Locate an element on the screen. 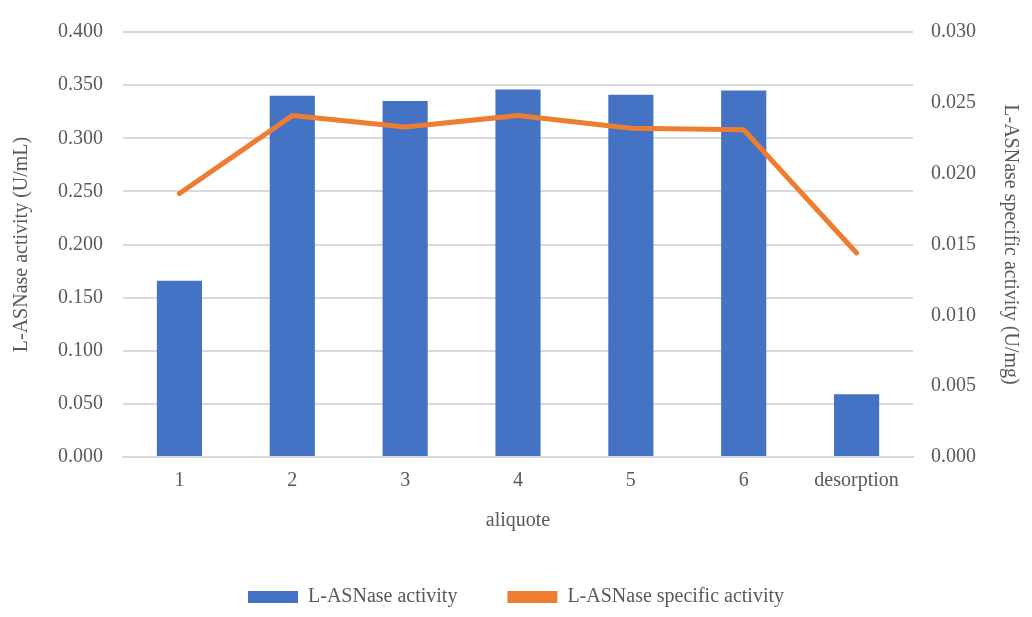 The width and height of the screenshot is (1032, 617). y2-tick-label: 0.030 is located at coordinates (953, 30).